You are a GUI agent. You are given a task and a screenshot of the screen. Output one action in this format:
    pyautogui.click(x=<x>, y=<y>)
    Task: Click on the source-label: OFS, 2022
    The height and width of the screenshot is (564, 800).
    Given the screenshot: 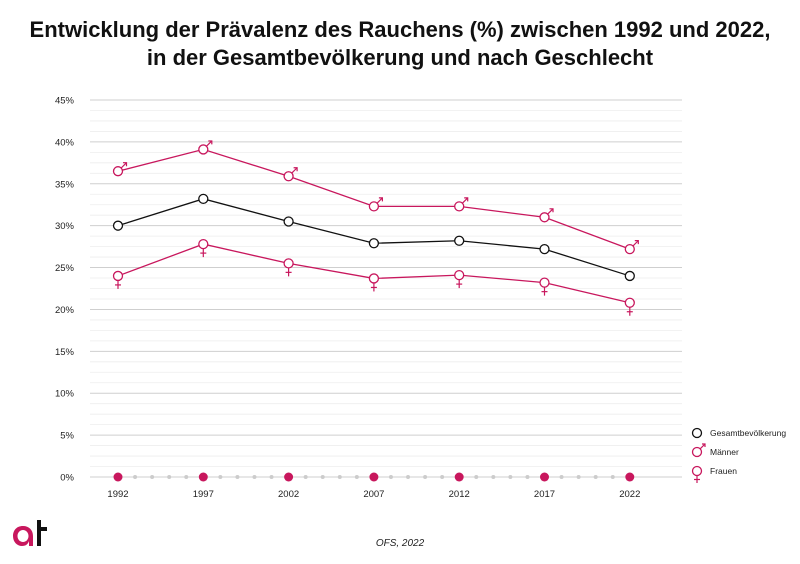 What is the action you would take?
    pyautogui.click(x=400, y=543)
    